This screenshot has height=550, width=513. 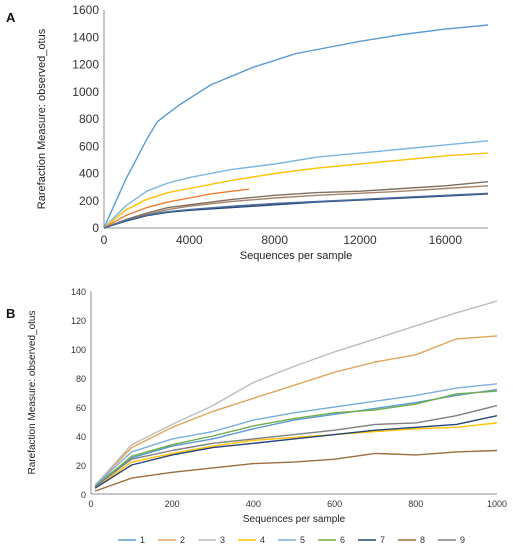 What do you see at coordinates (462, 540) in the screenshot?
I see `legend-label: 9` at bounding box center [462, 540].